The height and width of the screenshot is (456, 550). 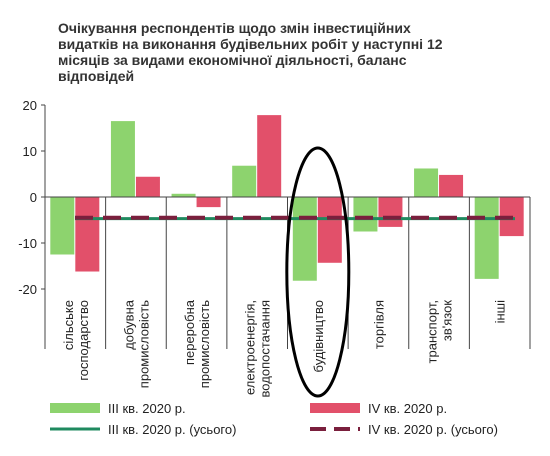 I want to click on x-tick-label: торгівля, so click(x=378, y=324).